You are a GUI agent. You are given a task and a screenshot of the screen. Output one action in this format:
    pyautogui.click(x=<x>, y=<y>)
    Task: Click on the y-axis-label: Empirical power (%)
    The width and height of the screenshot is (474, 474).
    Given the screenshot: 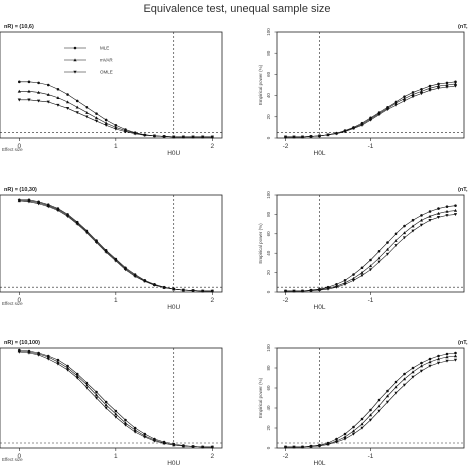 What is the action you would take?
    pyautogui.click(x=260, y=243)
    